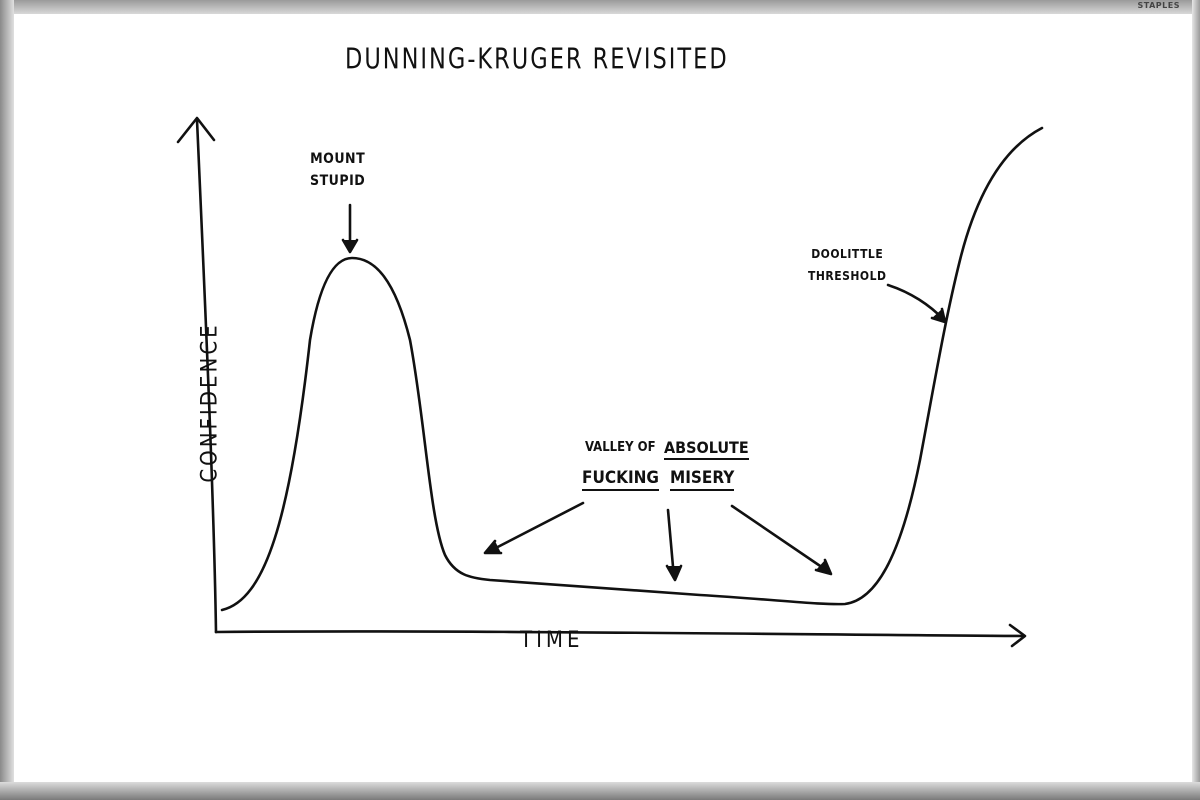  Describe the element at coordinates (337, 170) in the screenshot. I see `mount-stupid-label: Mount Stupid` at that location.